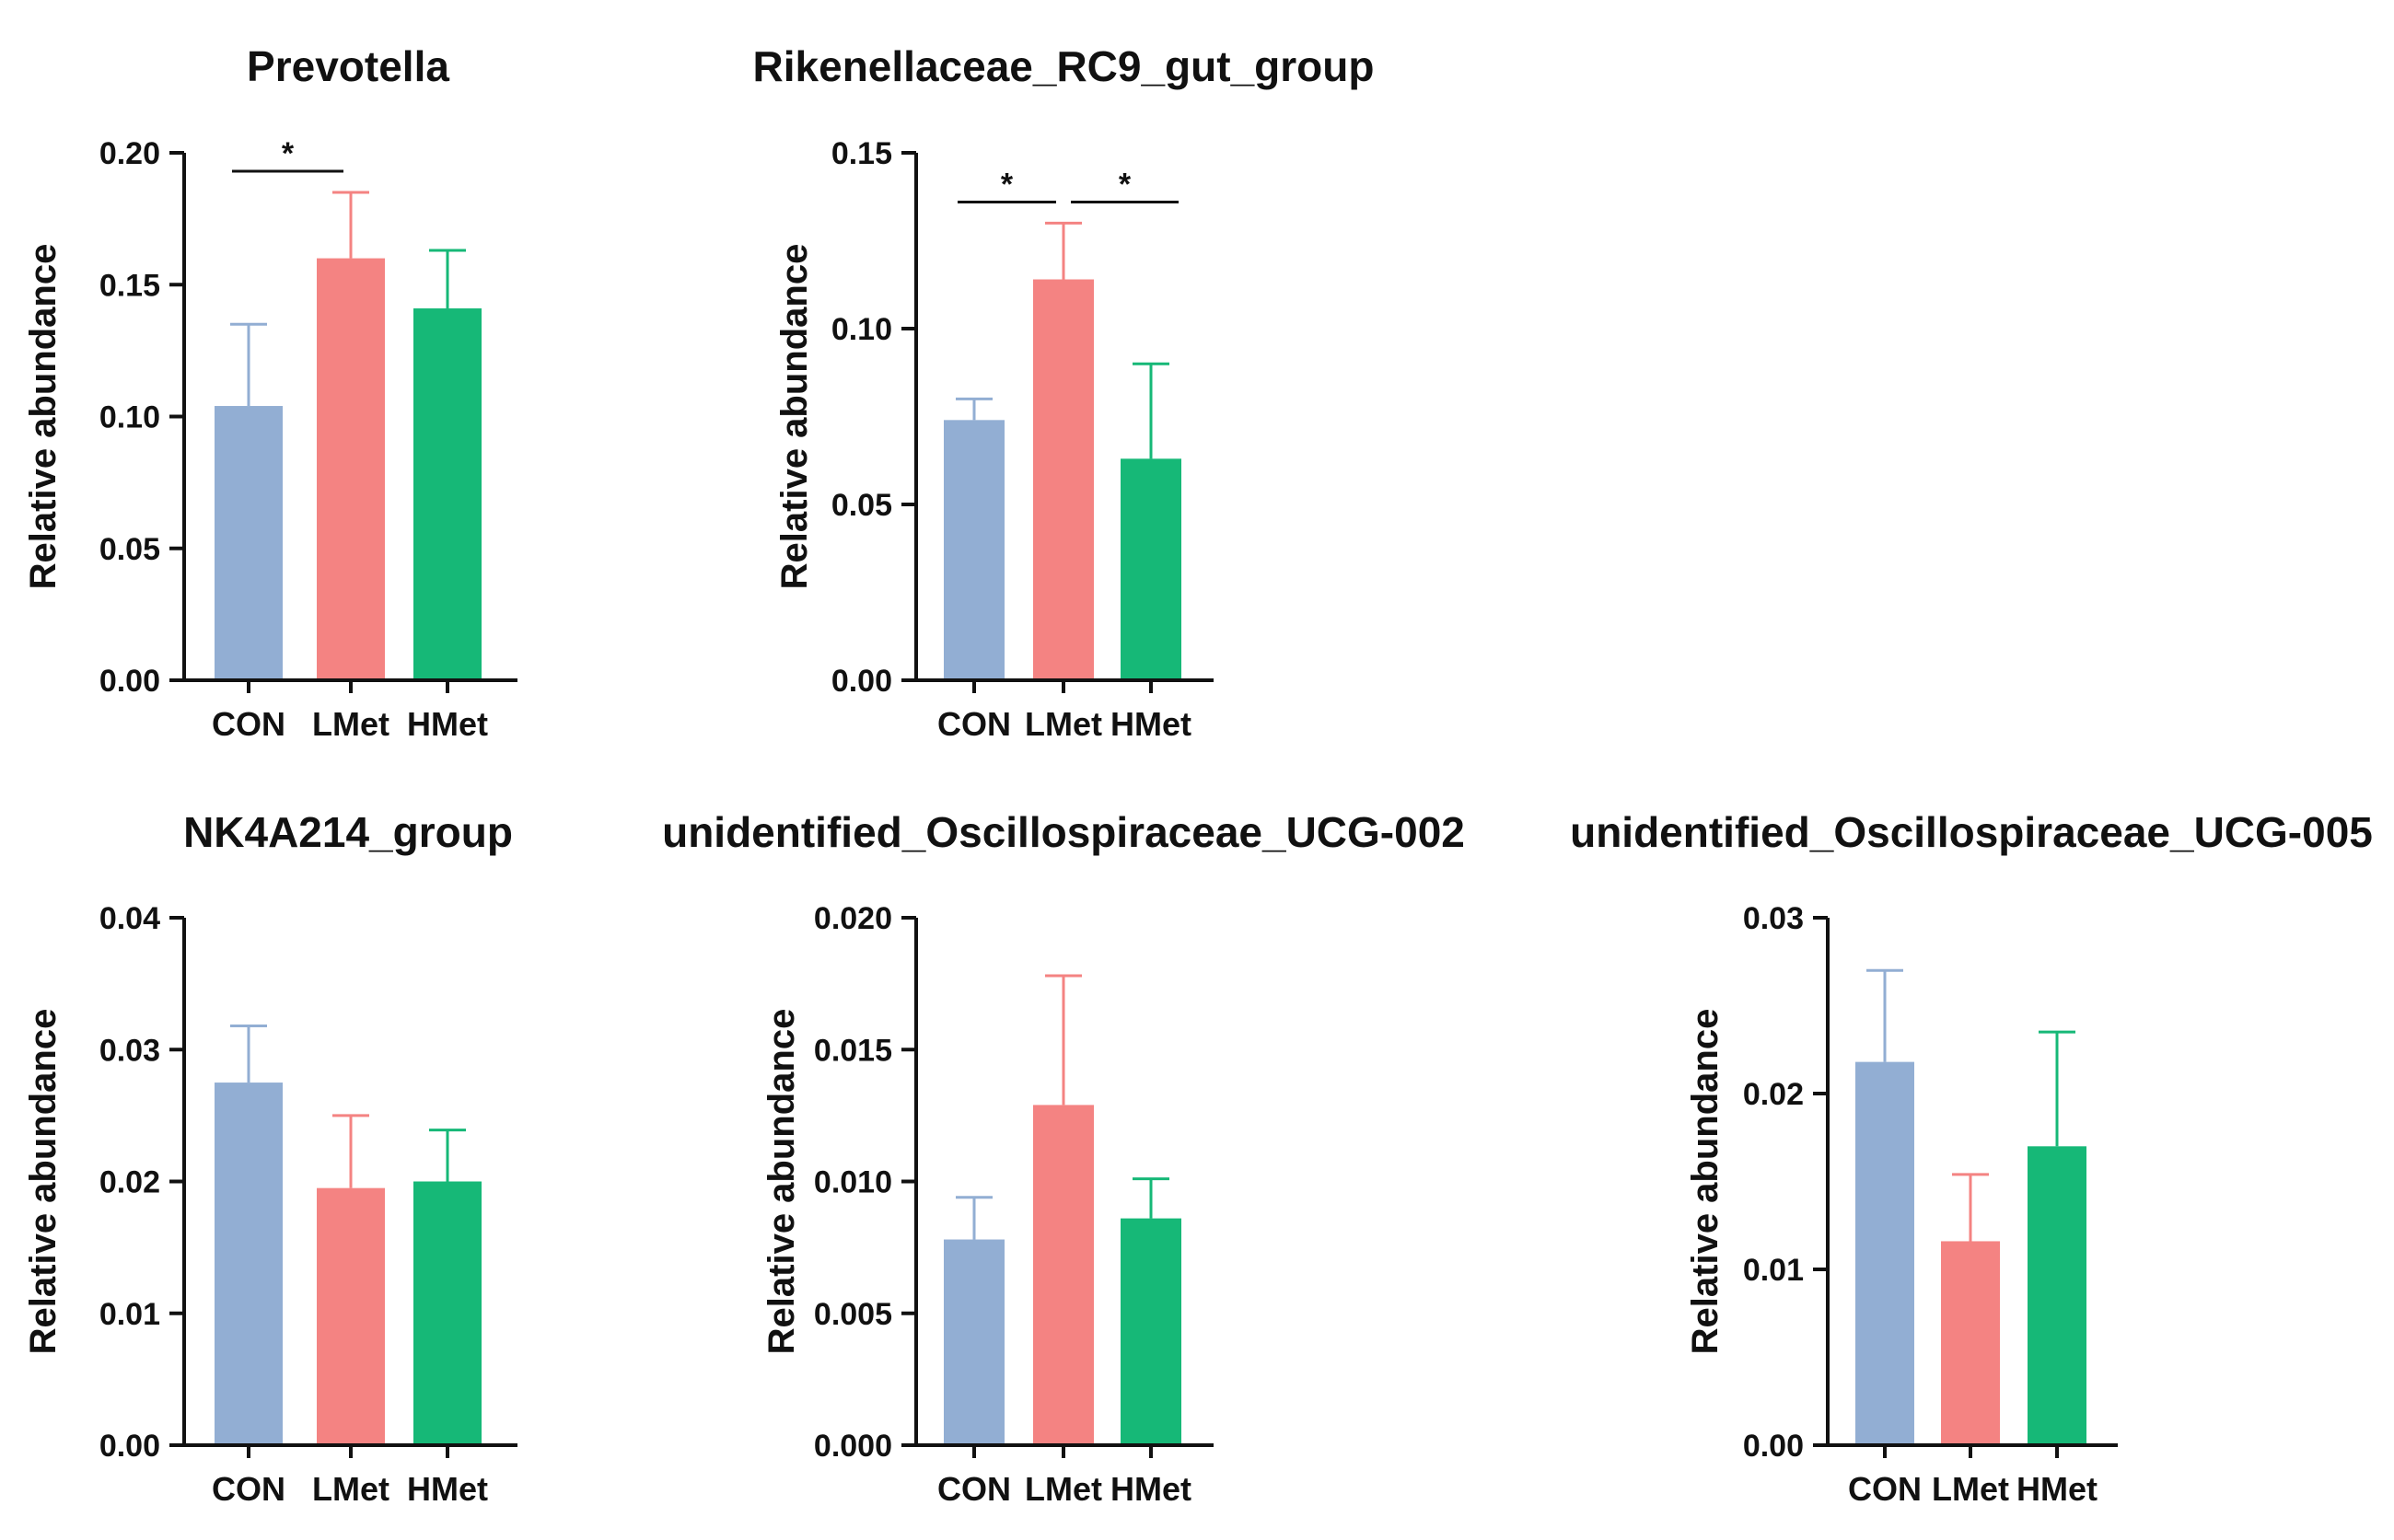 The height and width of the screenshot is (1540, 2394). Describe the element at coordinates (853, 1446) in the screenshot. I see `y-tick-label: 0.000` at that location.